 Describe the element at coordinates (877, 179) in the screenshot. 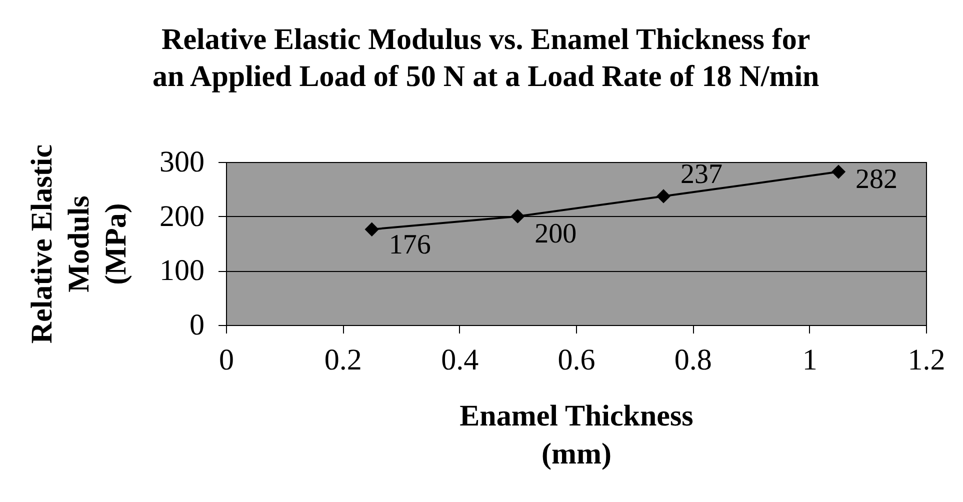

I see `data-label: 282` at that location.